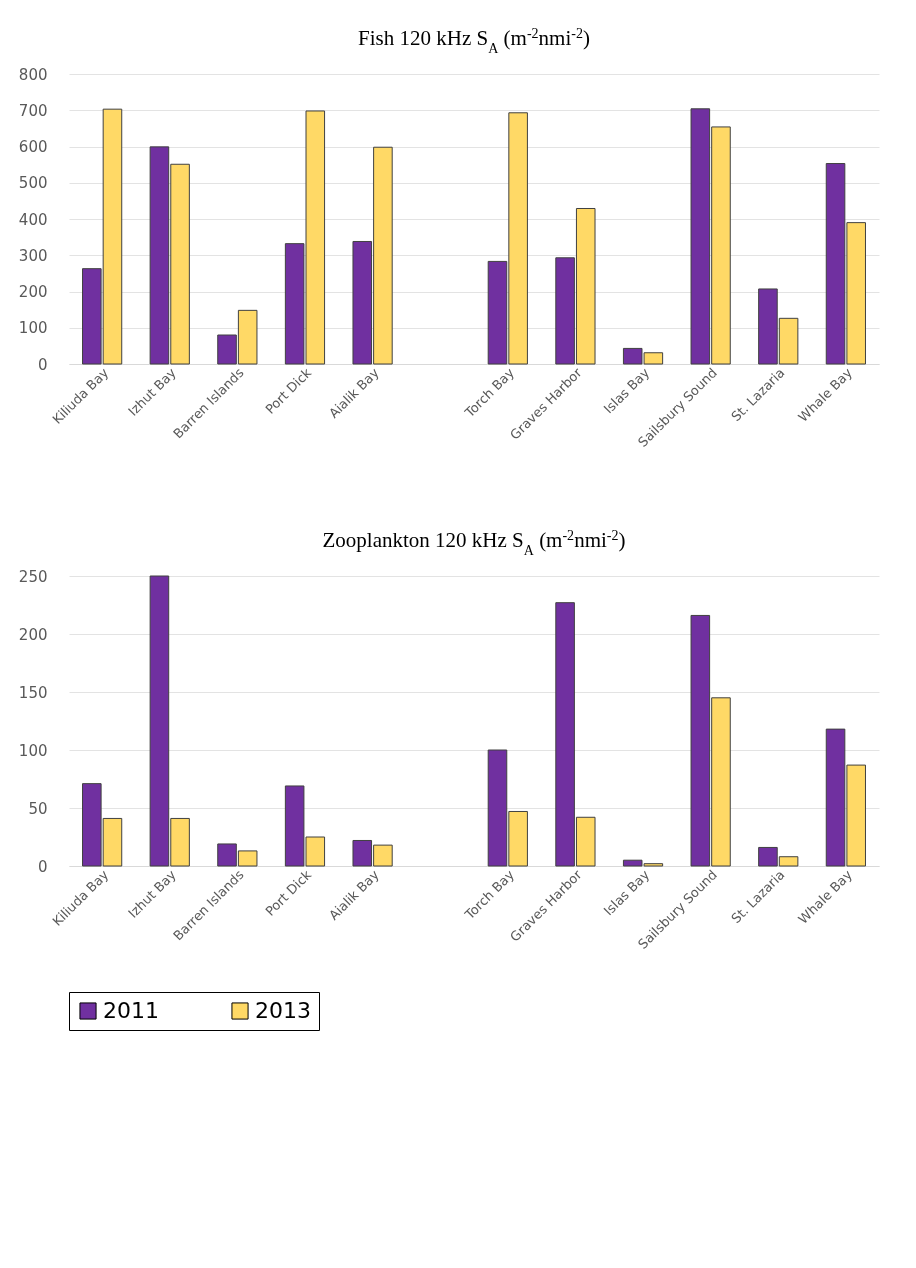  I want to click on legend-label: 2013, so click(283, 1010).